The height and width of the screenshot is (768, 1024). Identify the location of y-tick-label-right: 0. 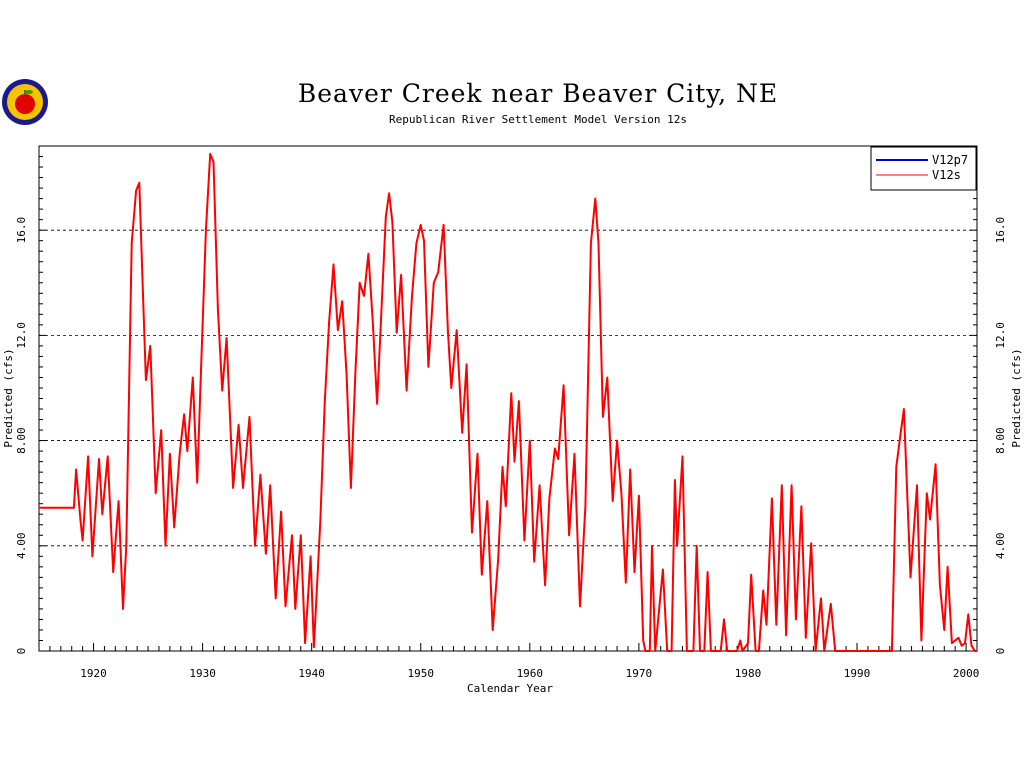
(1000, 651).